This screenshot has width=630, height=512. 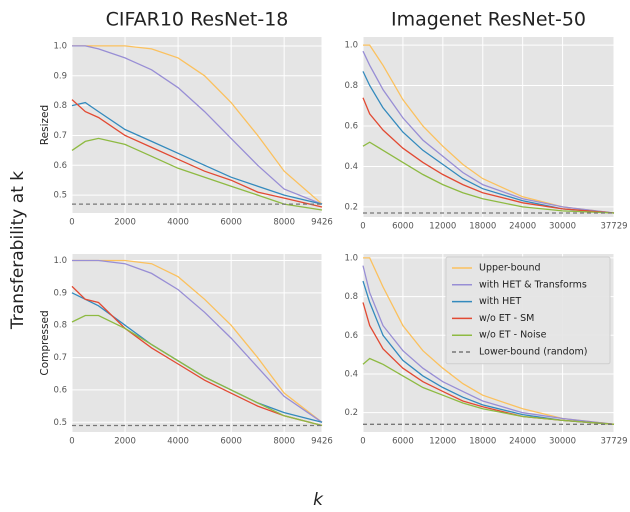 What do you see at coordinates (318, 499) in the screenshot?
I see `x-axis-label: k` at bounding box center [318, 499].